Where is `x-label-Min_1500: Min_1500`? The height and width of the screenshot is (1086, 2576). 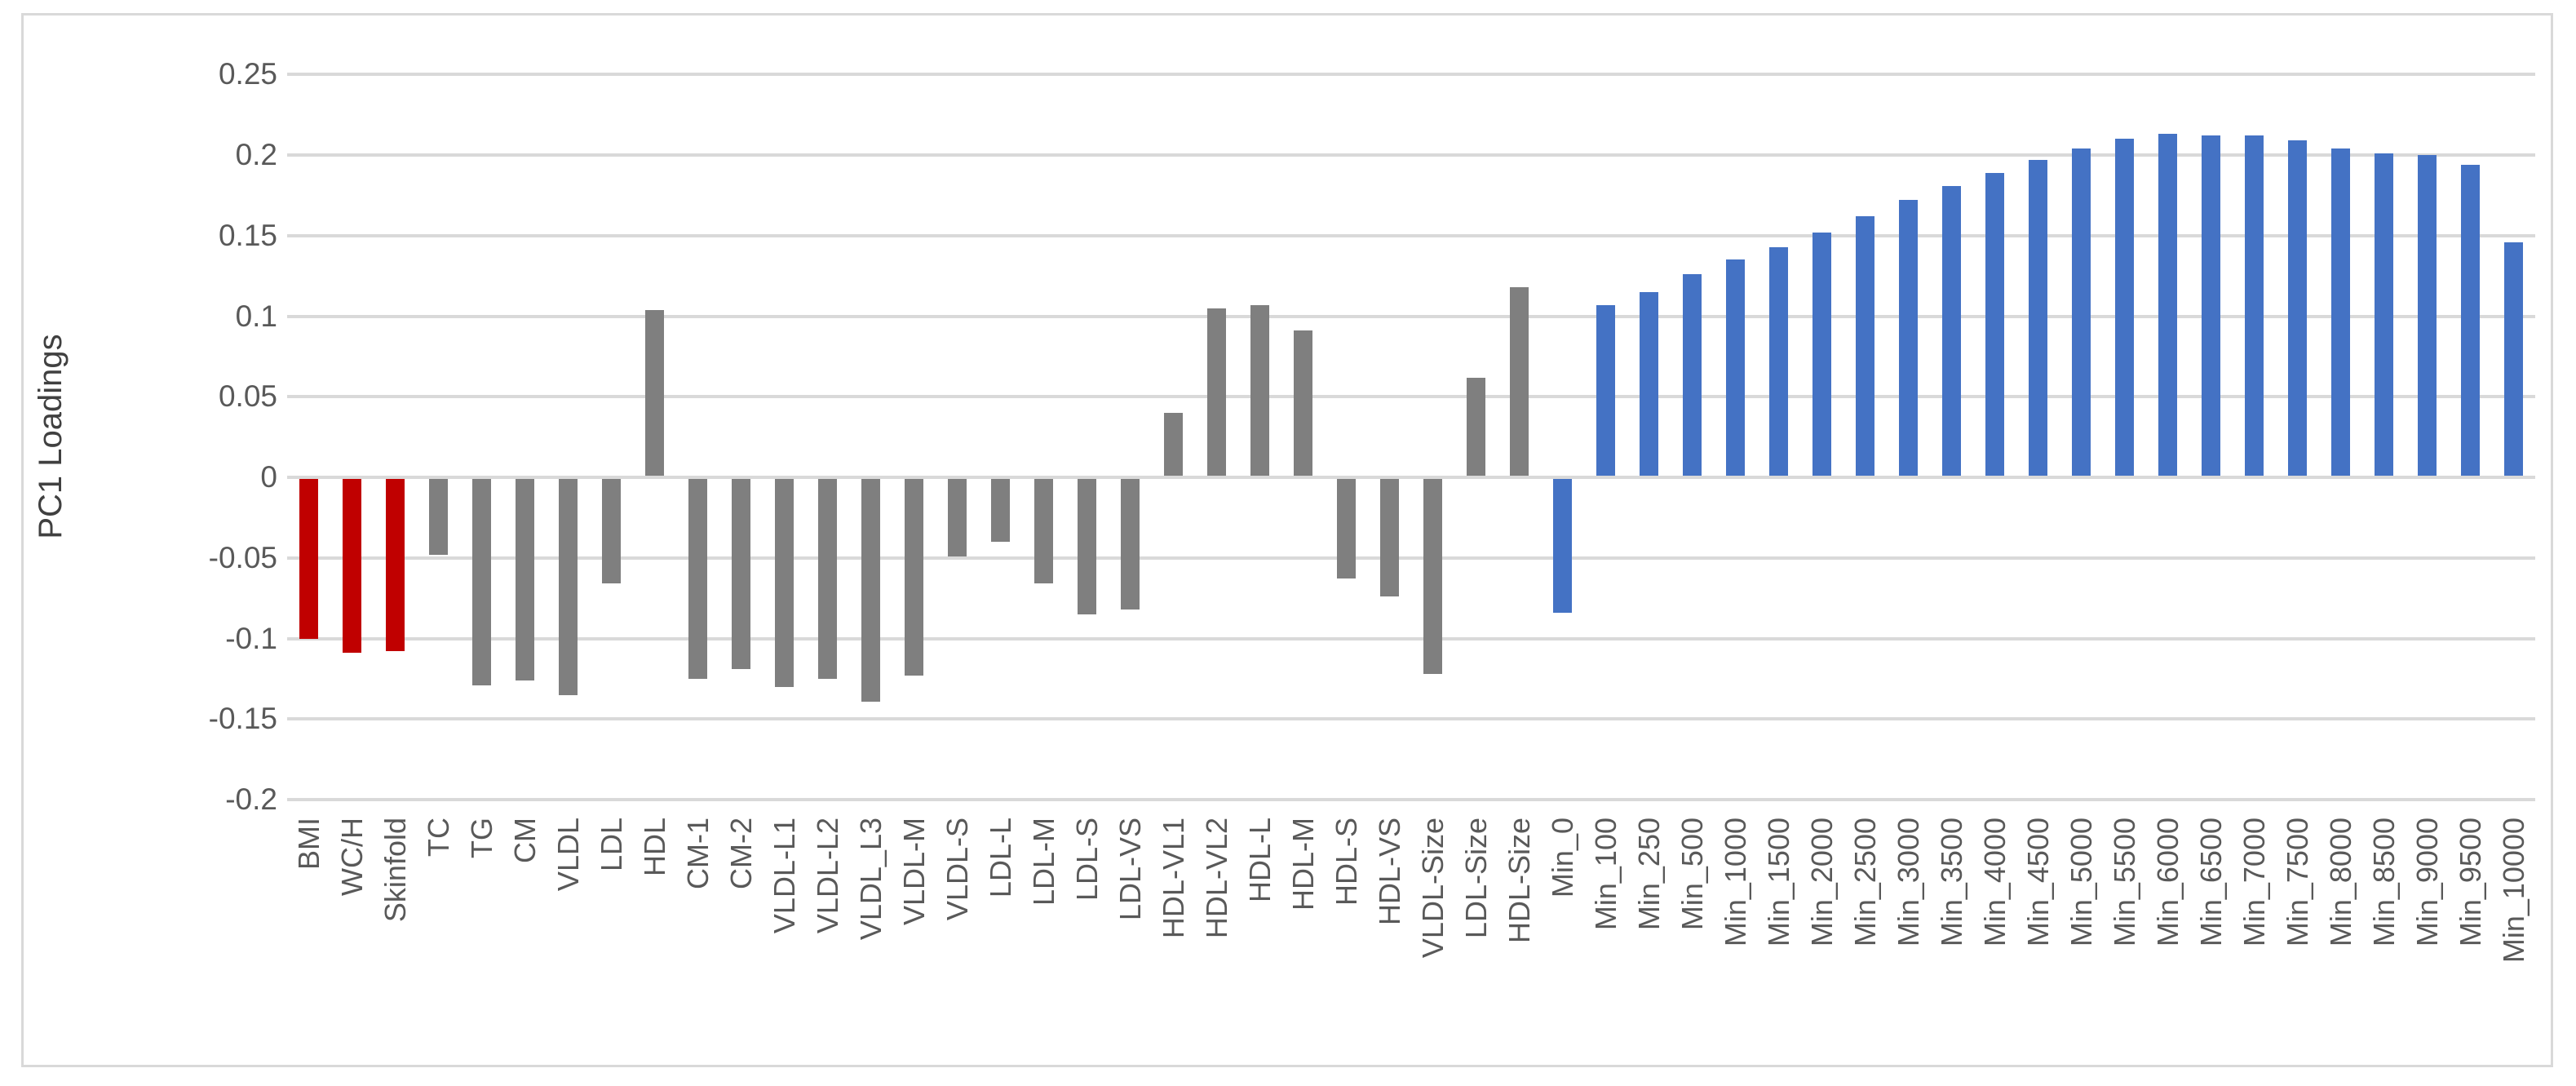
x-label-Min_1500: Min_1500 is located at coordinates (1778, 882).